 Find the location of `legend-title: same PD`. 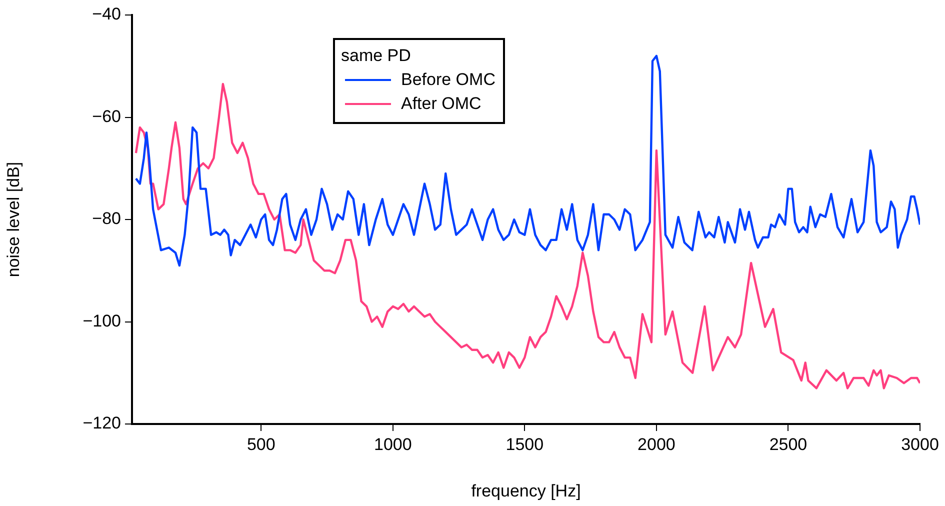

legend-title: same PD is located at coordinates (376, 56).